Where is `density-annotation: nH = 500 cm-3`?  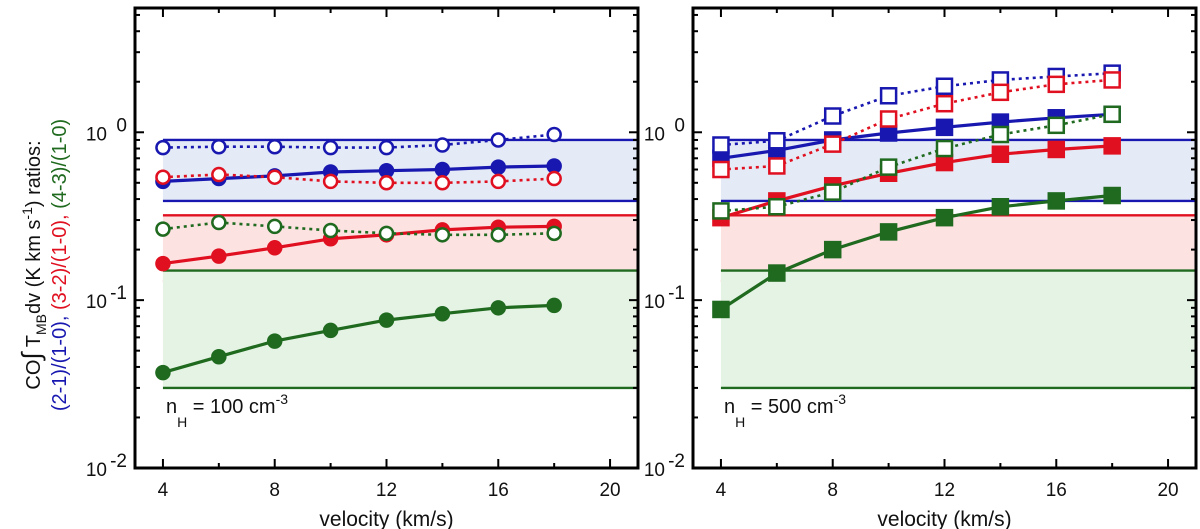
density-annotation: nH = 500 cm-3 is located at coordinates (785, 410).